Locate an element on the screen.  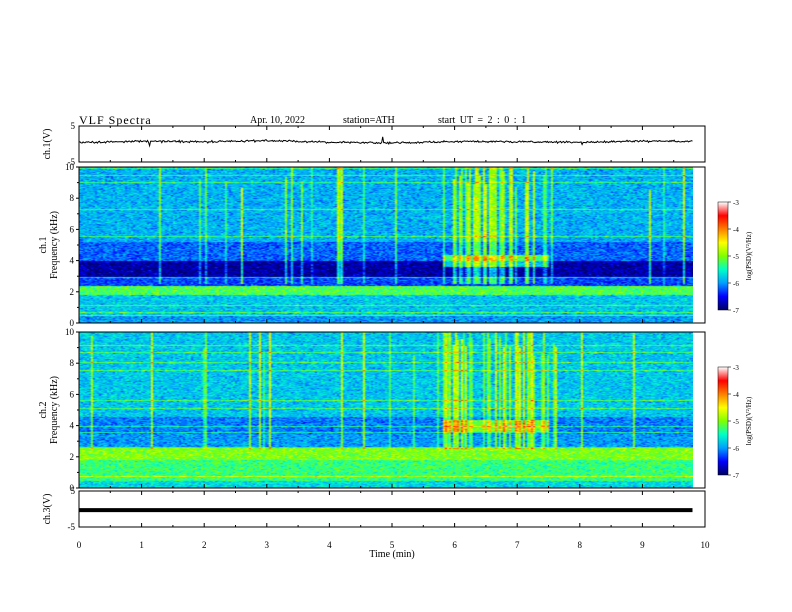
ch1-waveform-ylabel: ch.1(V) is located at coordinates (47, 144).